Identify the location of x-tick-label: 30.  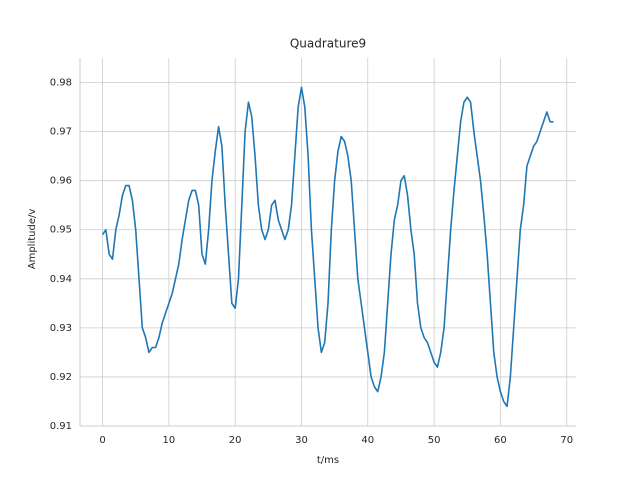
(301, 440).